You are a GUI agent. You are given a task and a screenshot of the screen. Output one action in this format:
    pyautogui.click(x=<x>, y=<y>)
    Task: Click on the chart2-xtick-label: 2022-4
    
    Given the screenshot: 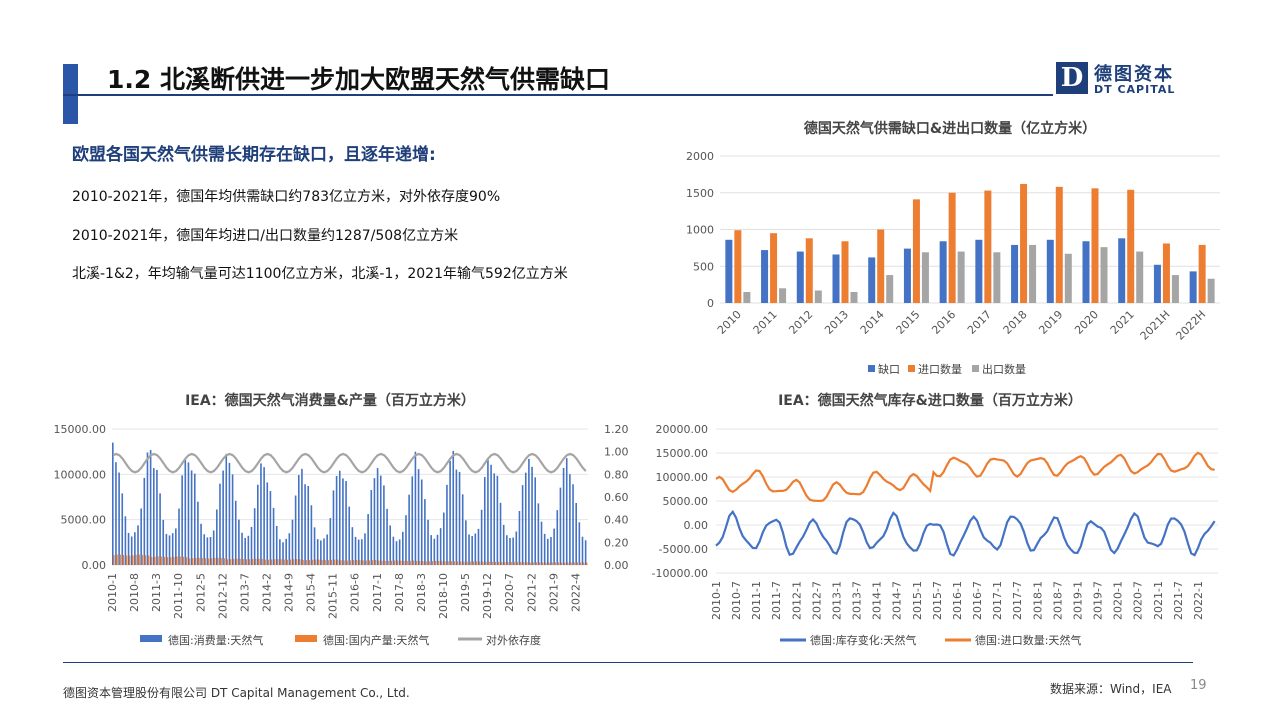 What is the action you would take?
    pyautogui.click(x=575, y=592)
    